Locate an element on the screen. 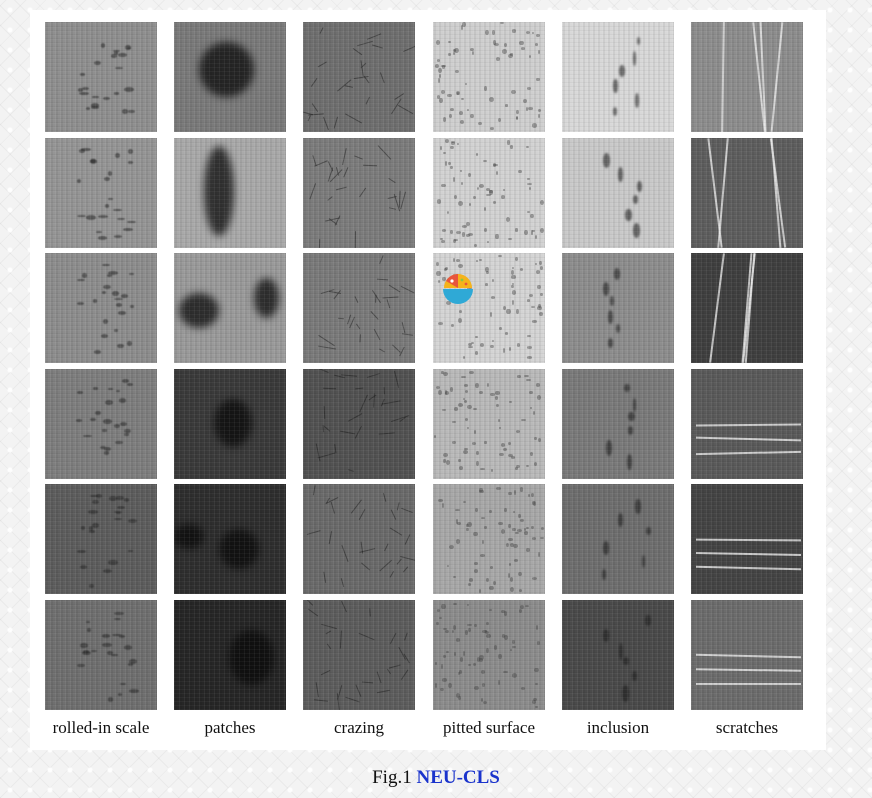 This screenshot has height=798, width=872. column-label-inclusion: inclusion is located at coordinates (618, 727).